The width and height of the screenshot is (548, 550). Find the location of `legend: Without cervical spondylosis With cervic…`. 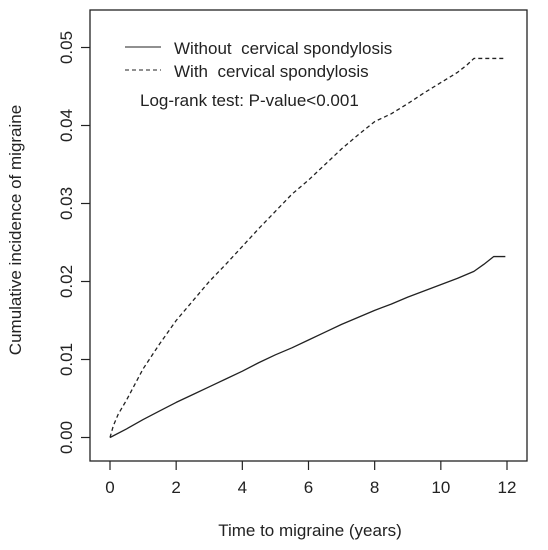

legend: Without cervical spondylosis With cervic… is located at coordinates (258, 60).